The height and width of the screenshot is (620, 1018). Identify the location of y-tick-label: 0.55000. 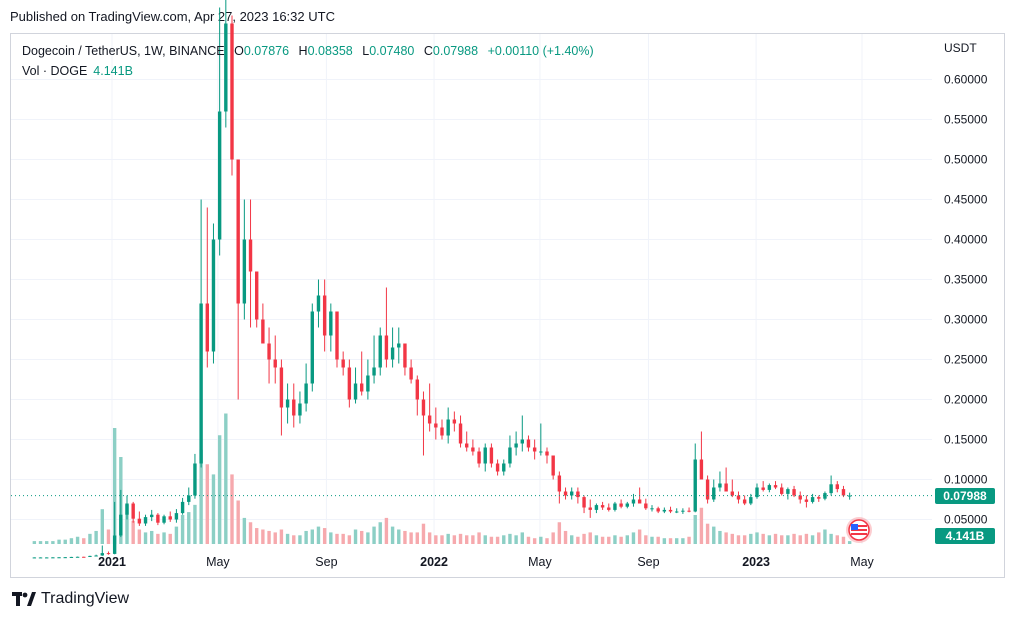
(966, 120).